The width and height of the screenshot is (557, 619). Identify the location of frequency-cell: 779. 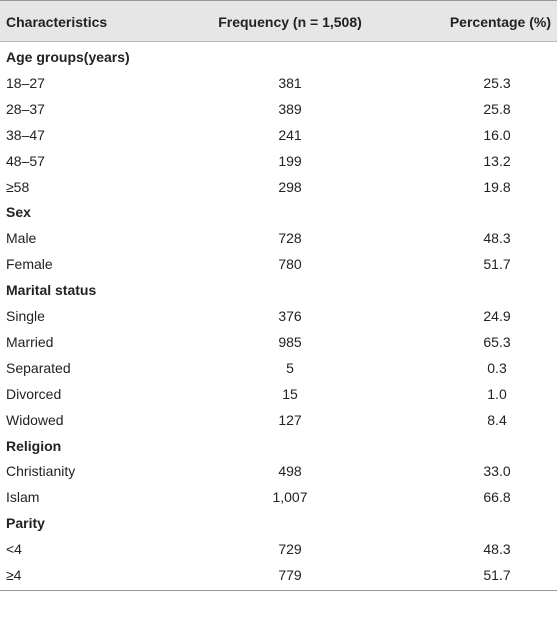
(290, 575).